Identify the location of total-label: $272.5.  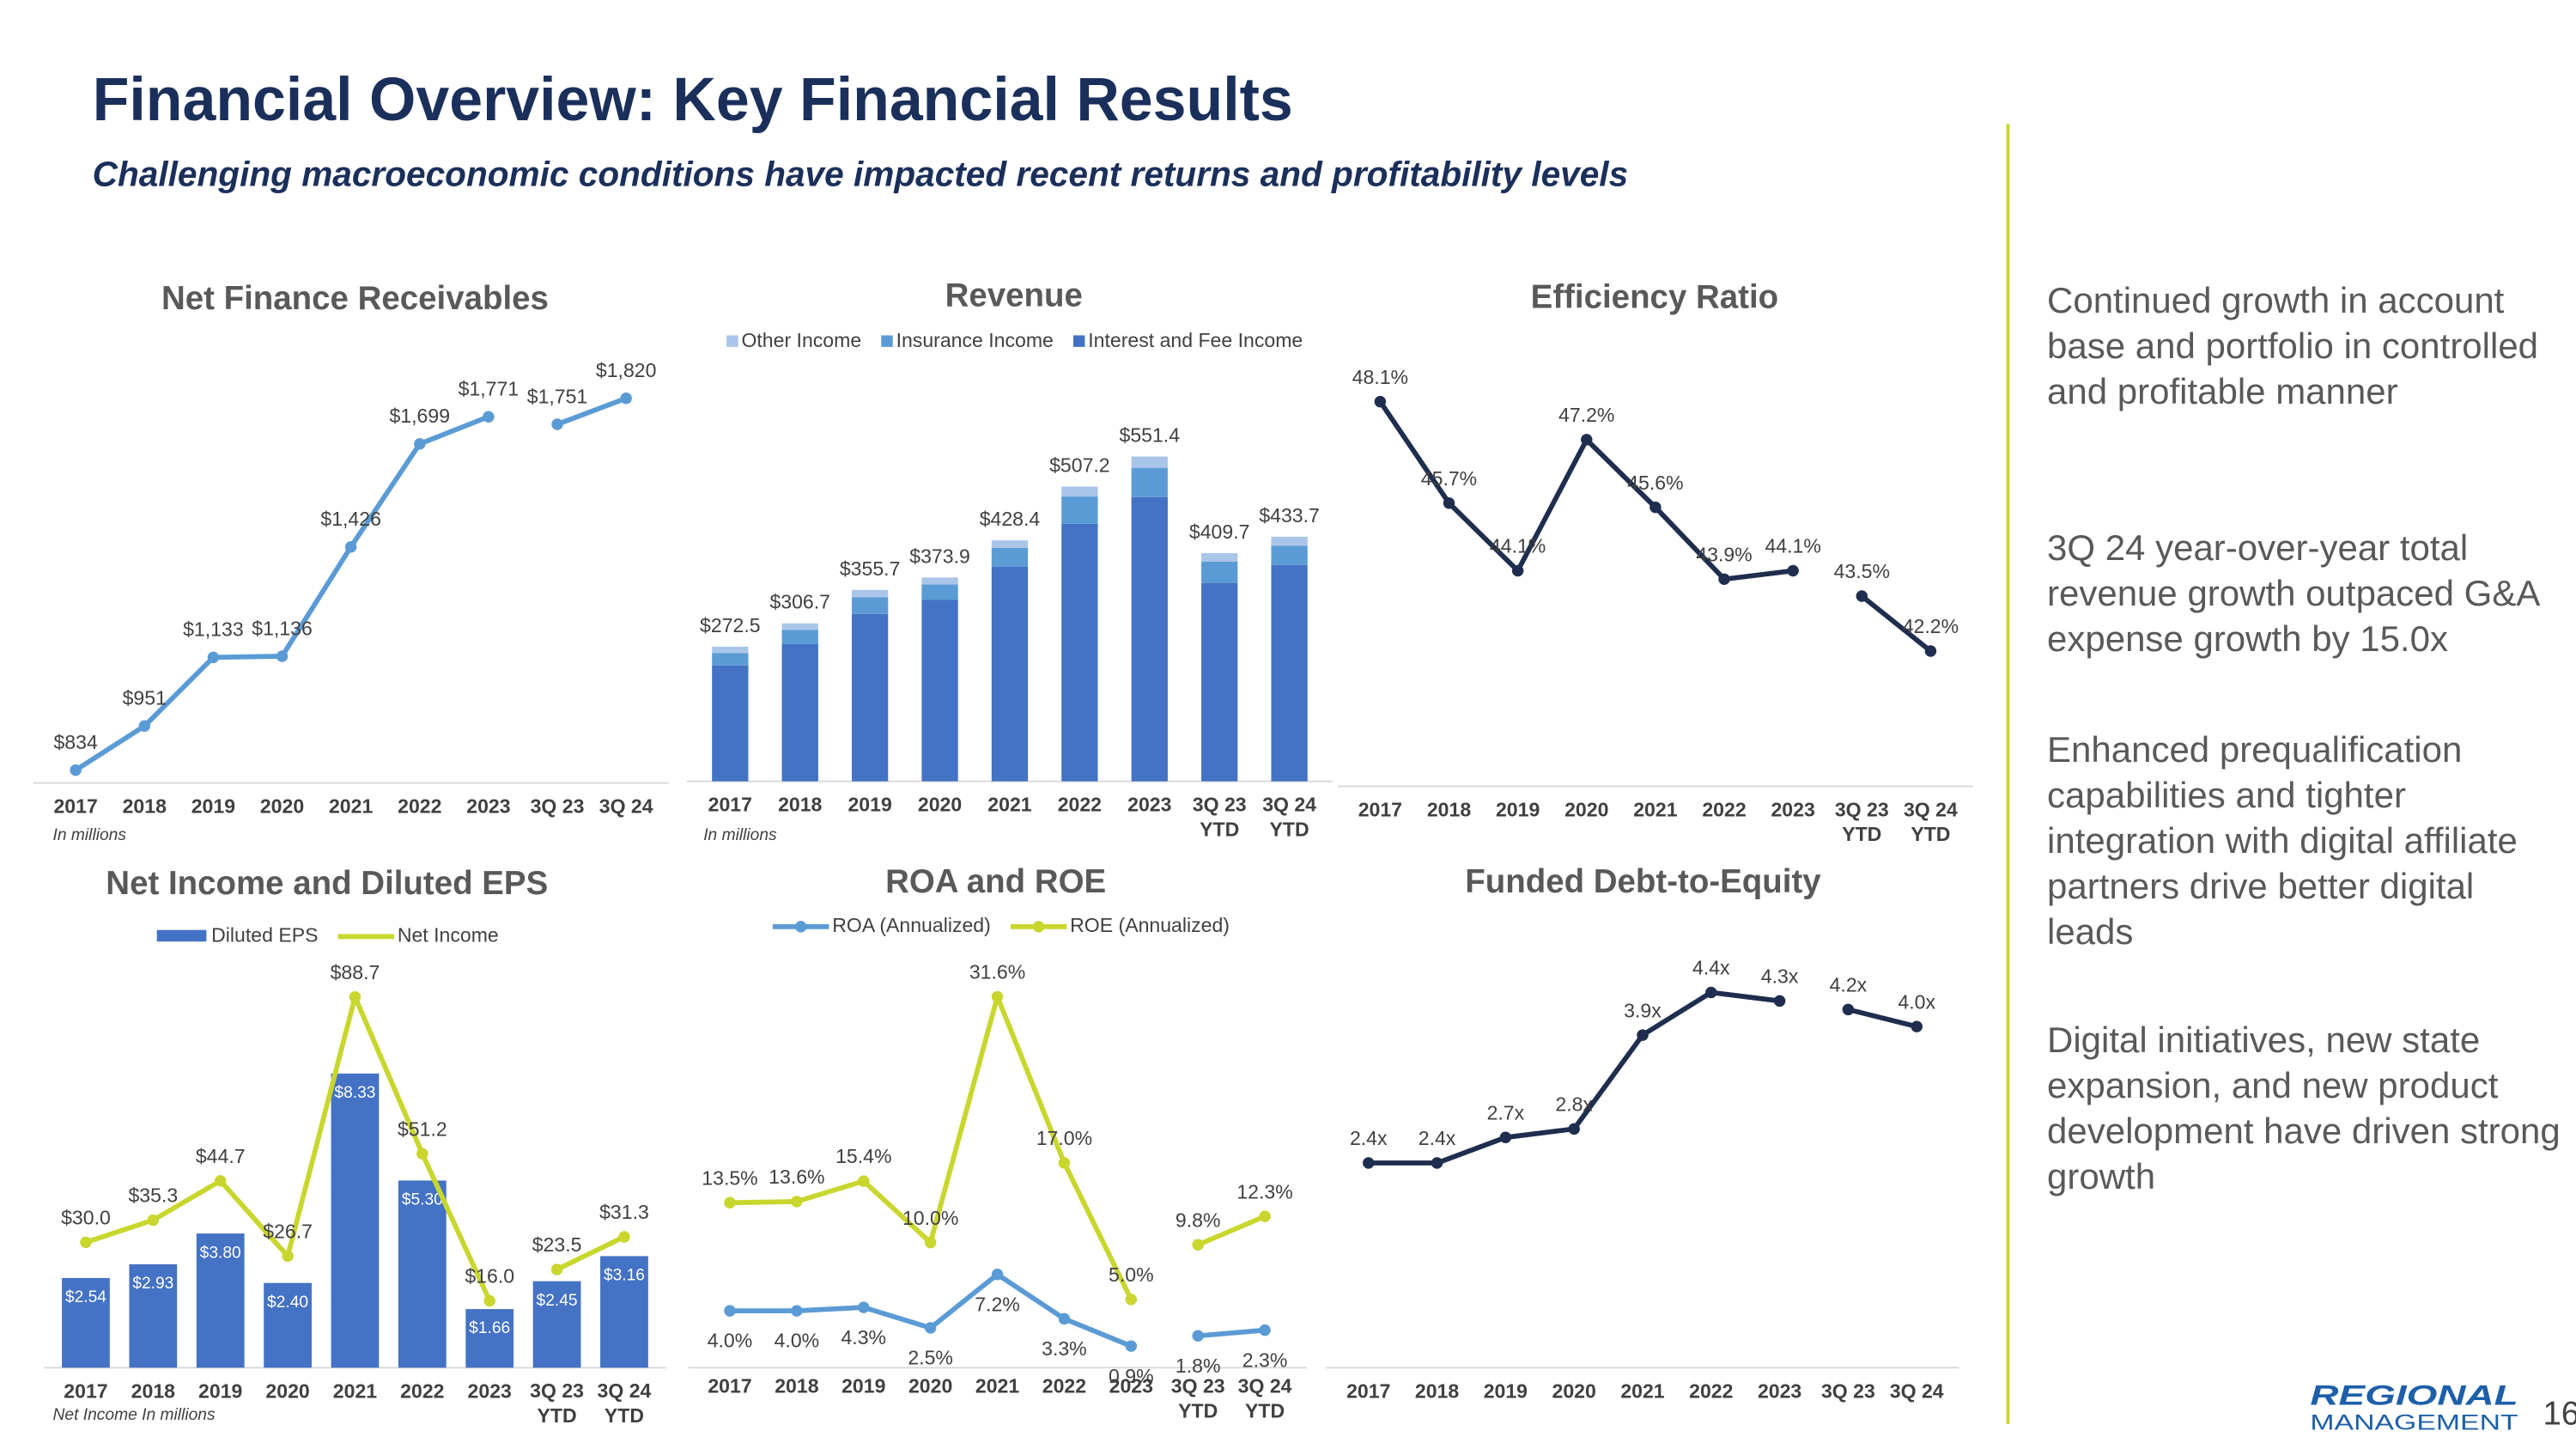
(730, 625).